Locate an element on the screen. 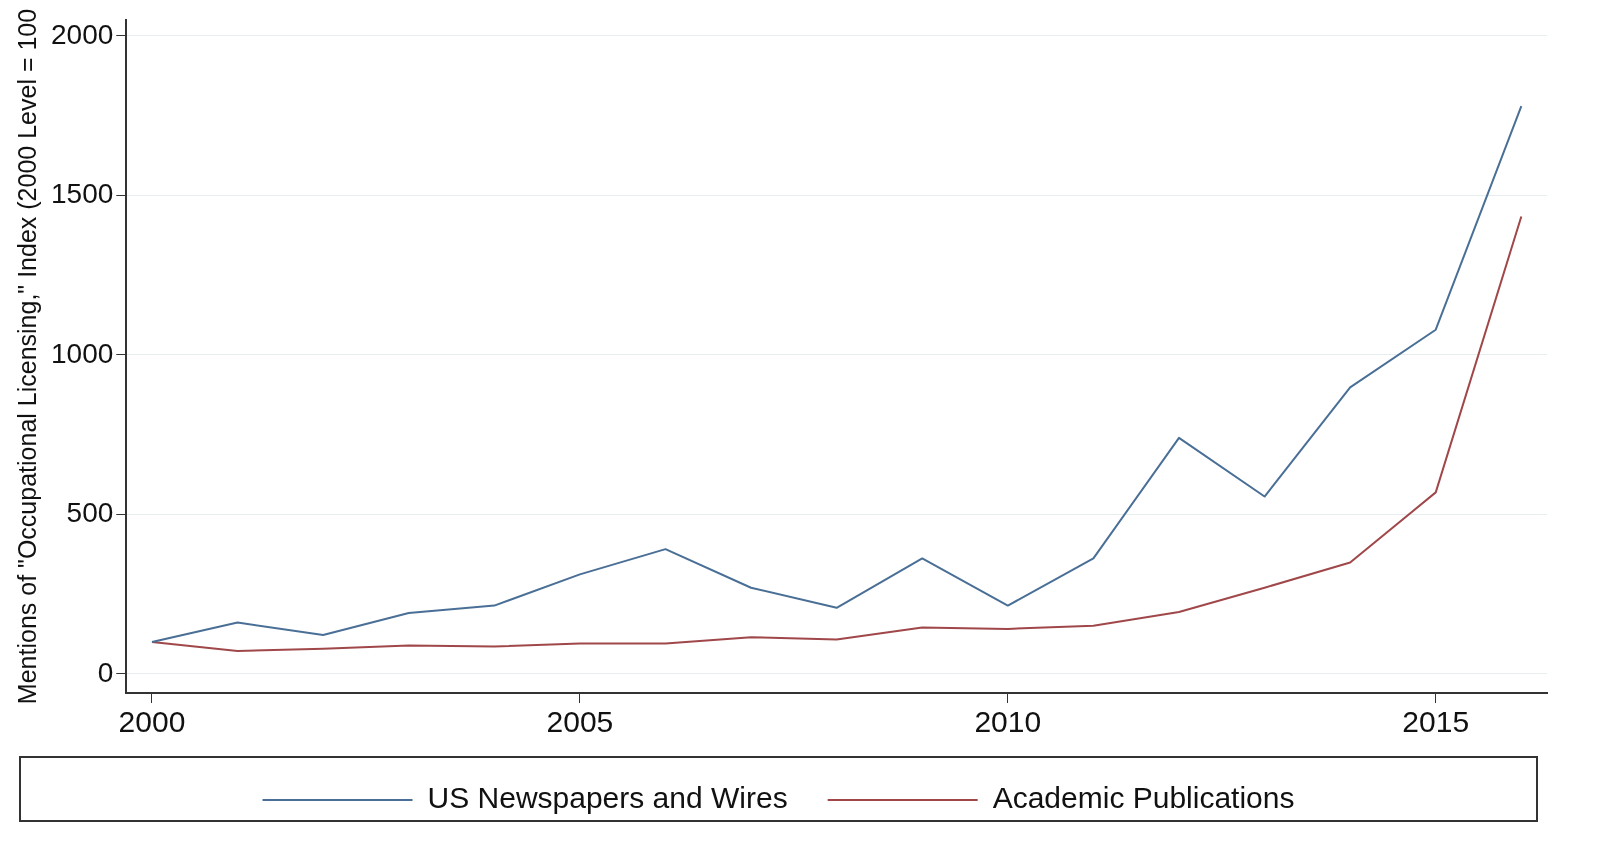 Image resolution: width=1617 pixels, height=855 pixels. y-tick-label: 2000 is located at coordinates (82, 34).